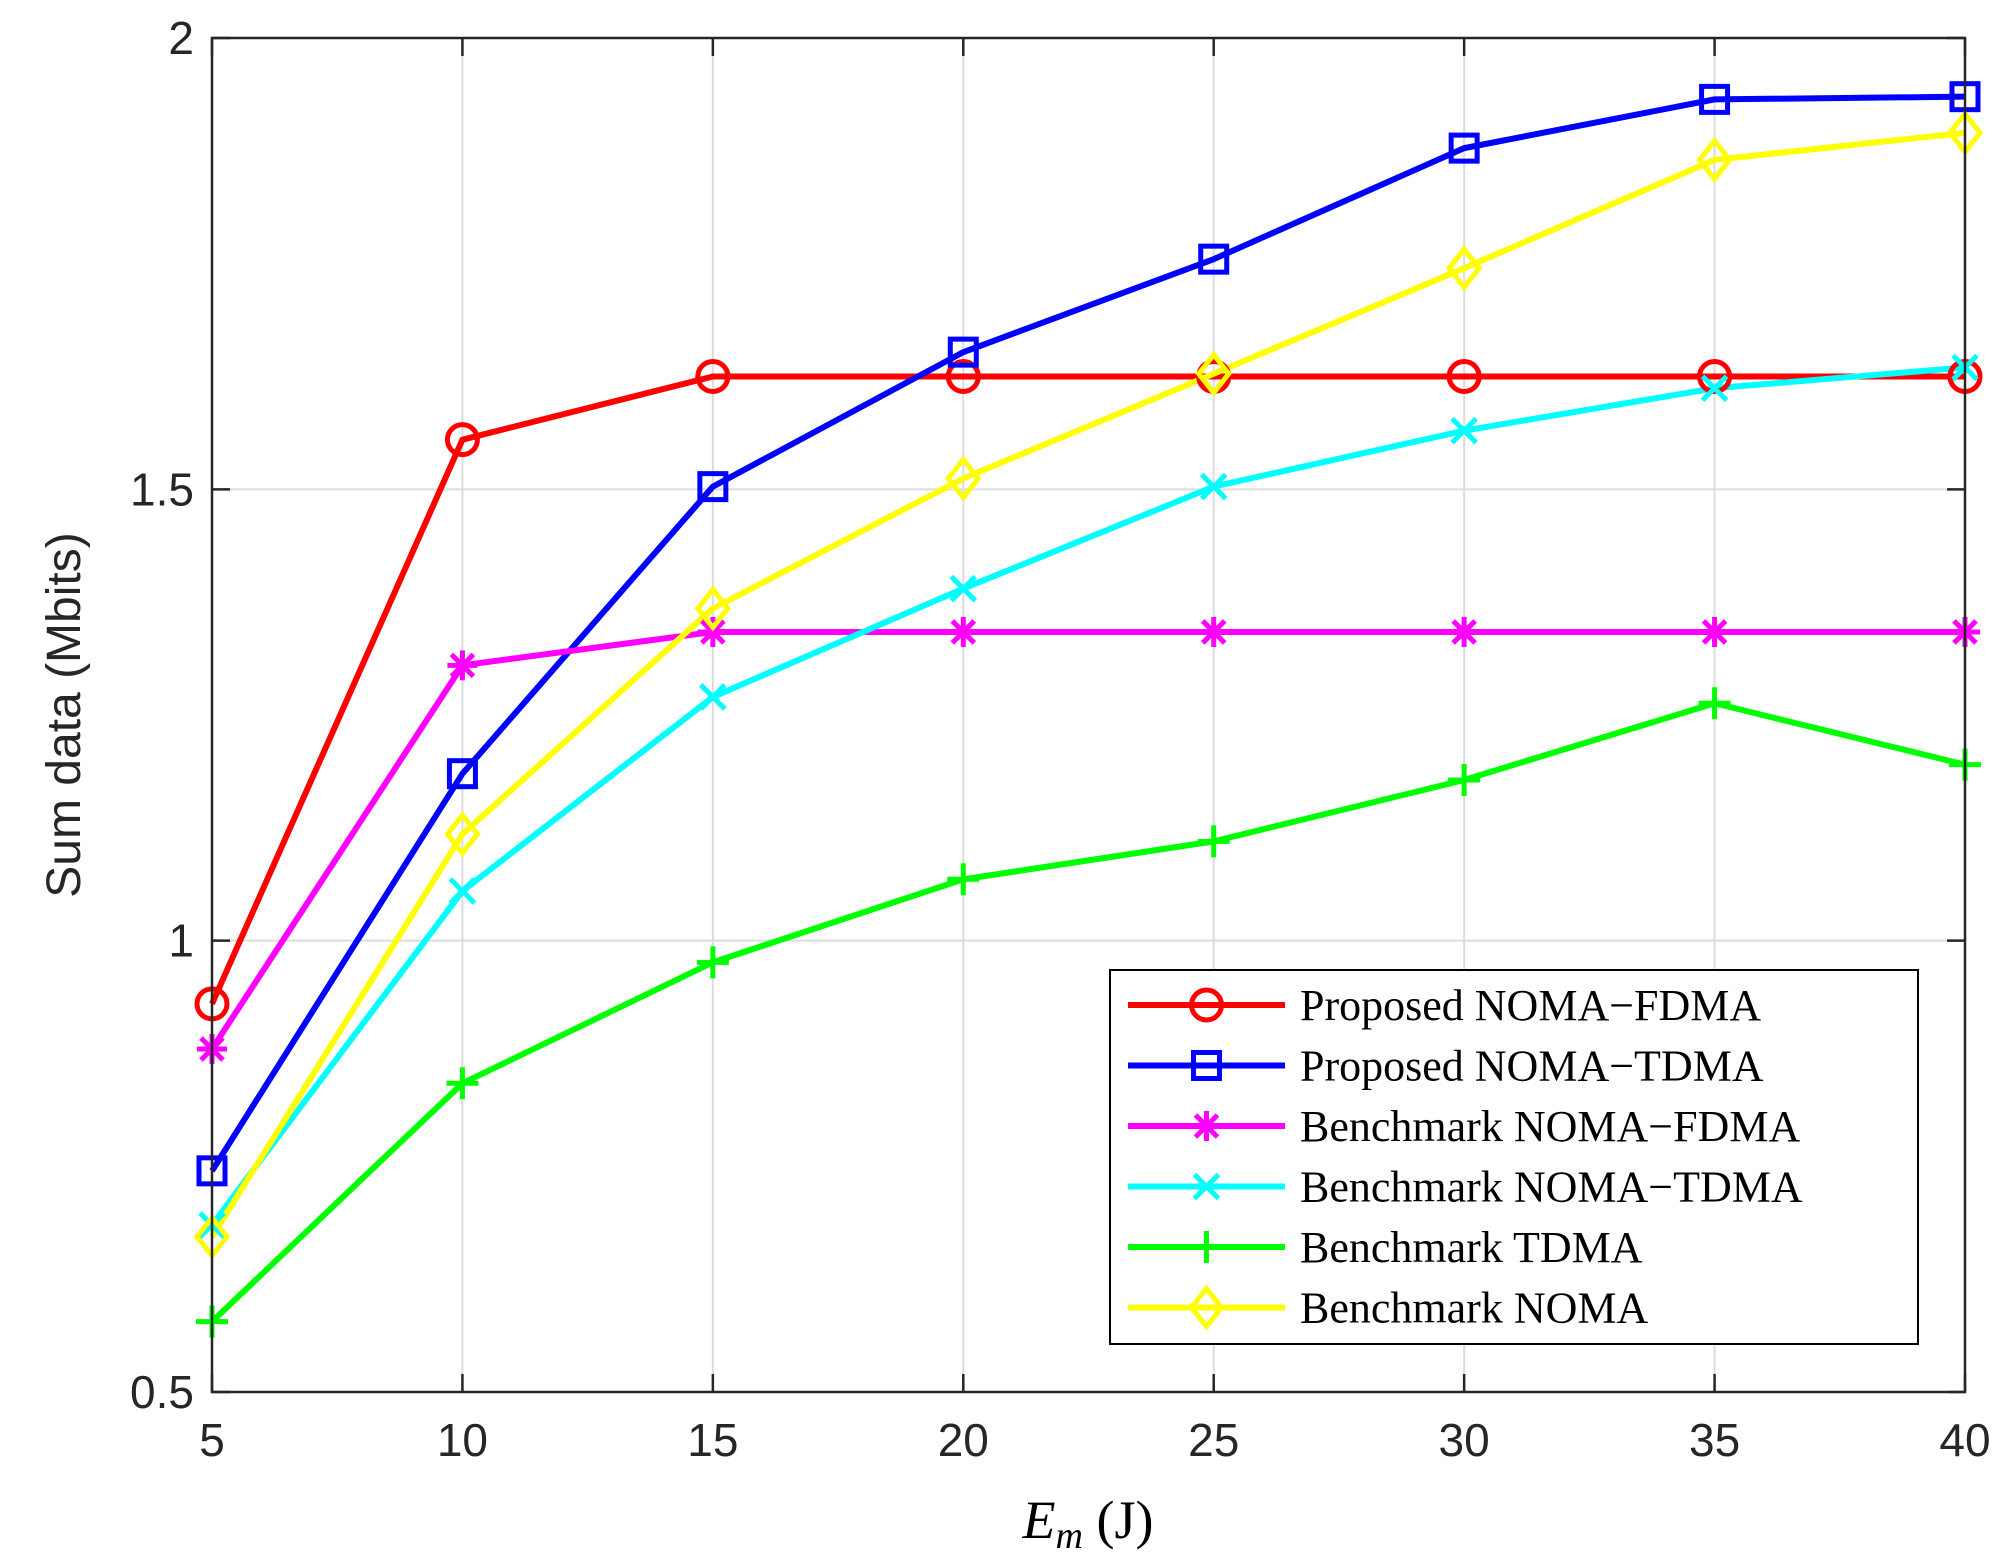 The image size is (2004, 1564). I want to click on x-tick-label: 20, so click(963, 1440).